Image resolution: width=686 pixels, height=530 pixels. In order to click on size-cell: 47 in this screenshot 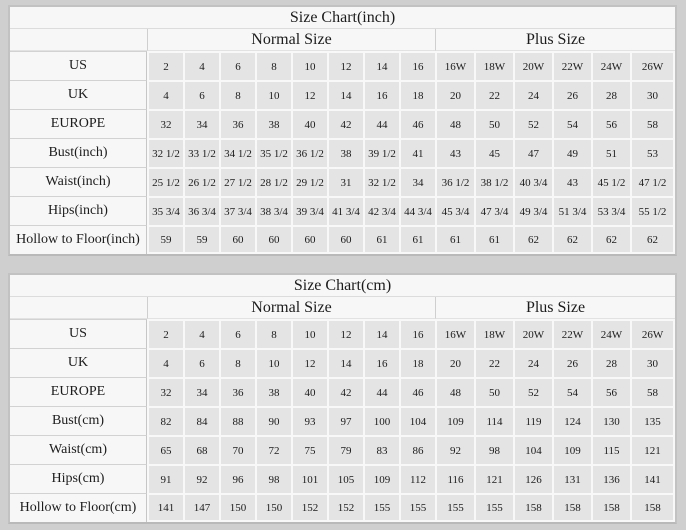, I will do `click(532, 152)`.